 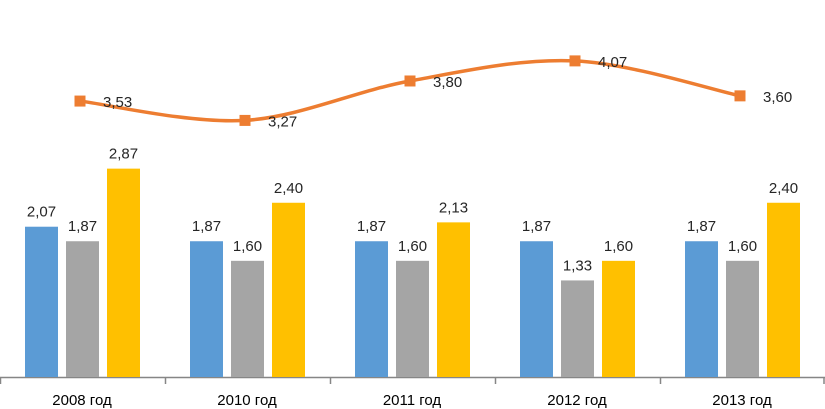 What do you see at coordinates (82, 400) in the screenshot?
I see `category-label-1: 2008 год` at bounding box center [82, 400].